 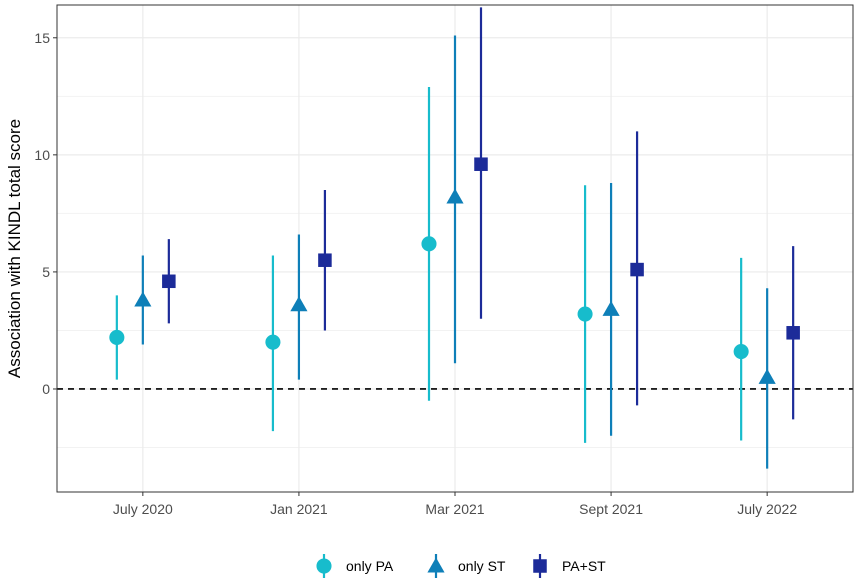 What do you see at coordinates (14, 248) in the screenshot?
I see `y-axis-title: Association with KINDL total score` at bounding box center [14, 248].